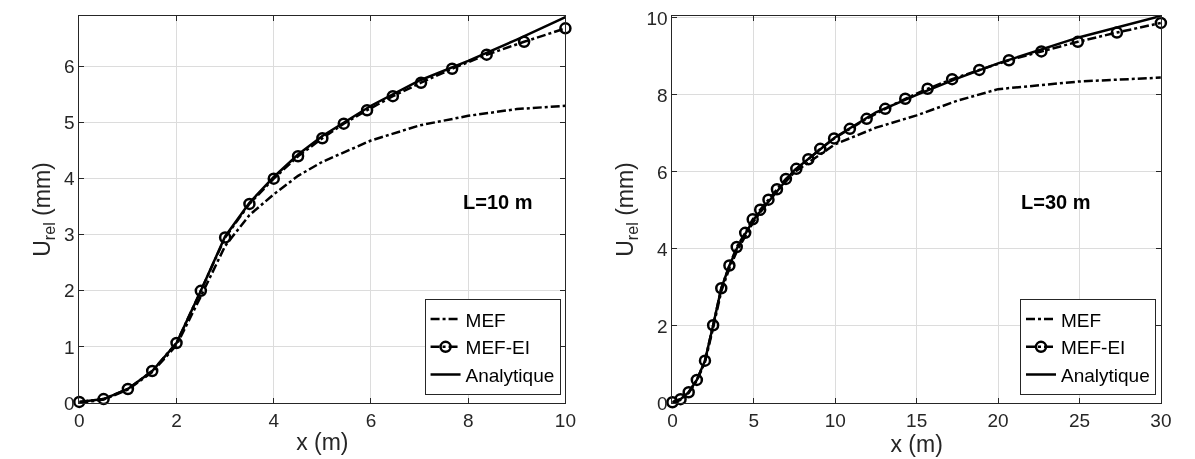 Image resolution: width=1195 pixels, height=459 pixels. Describe the element at coordinates (371, 420) in the screenshot. I see `x-tick-label: 6` at that location.